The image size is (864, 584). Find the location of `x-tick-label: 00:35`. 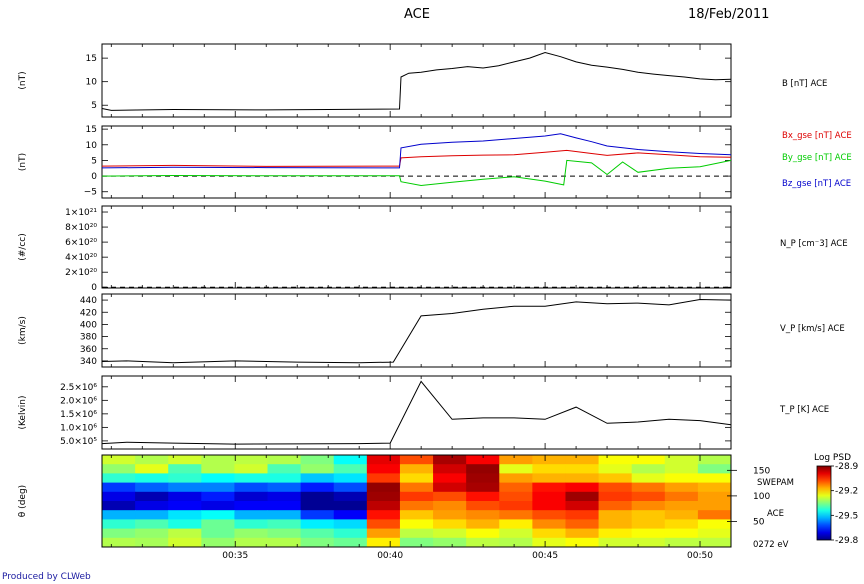

x-tick-label: 00:35 is located at coordinates (235, 556).